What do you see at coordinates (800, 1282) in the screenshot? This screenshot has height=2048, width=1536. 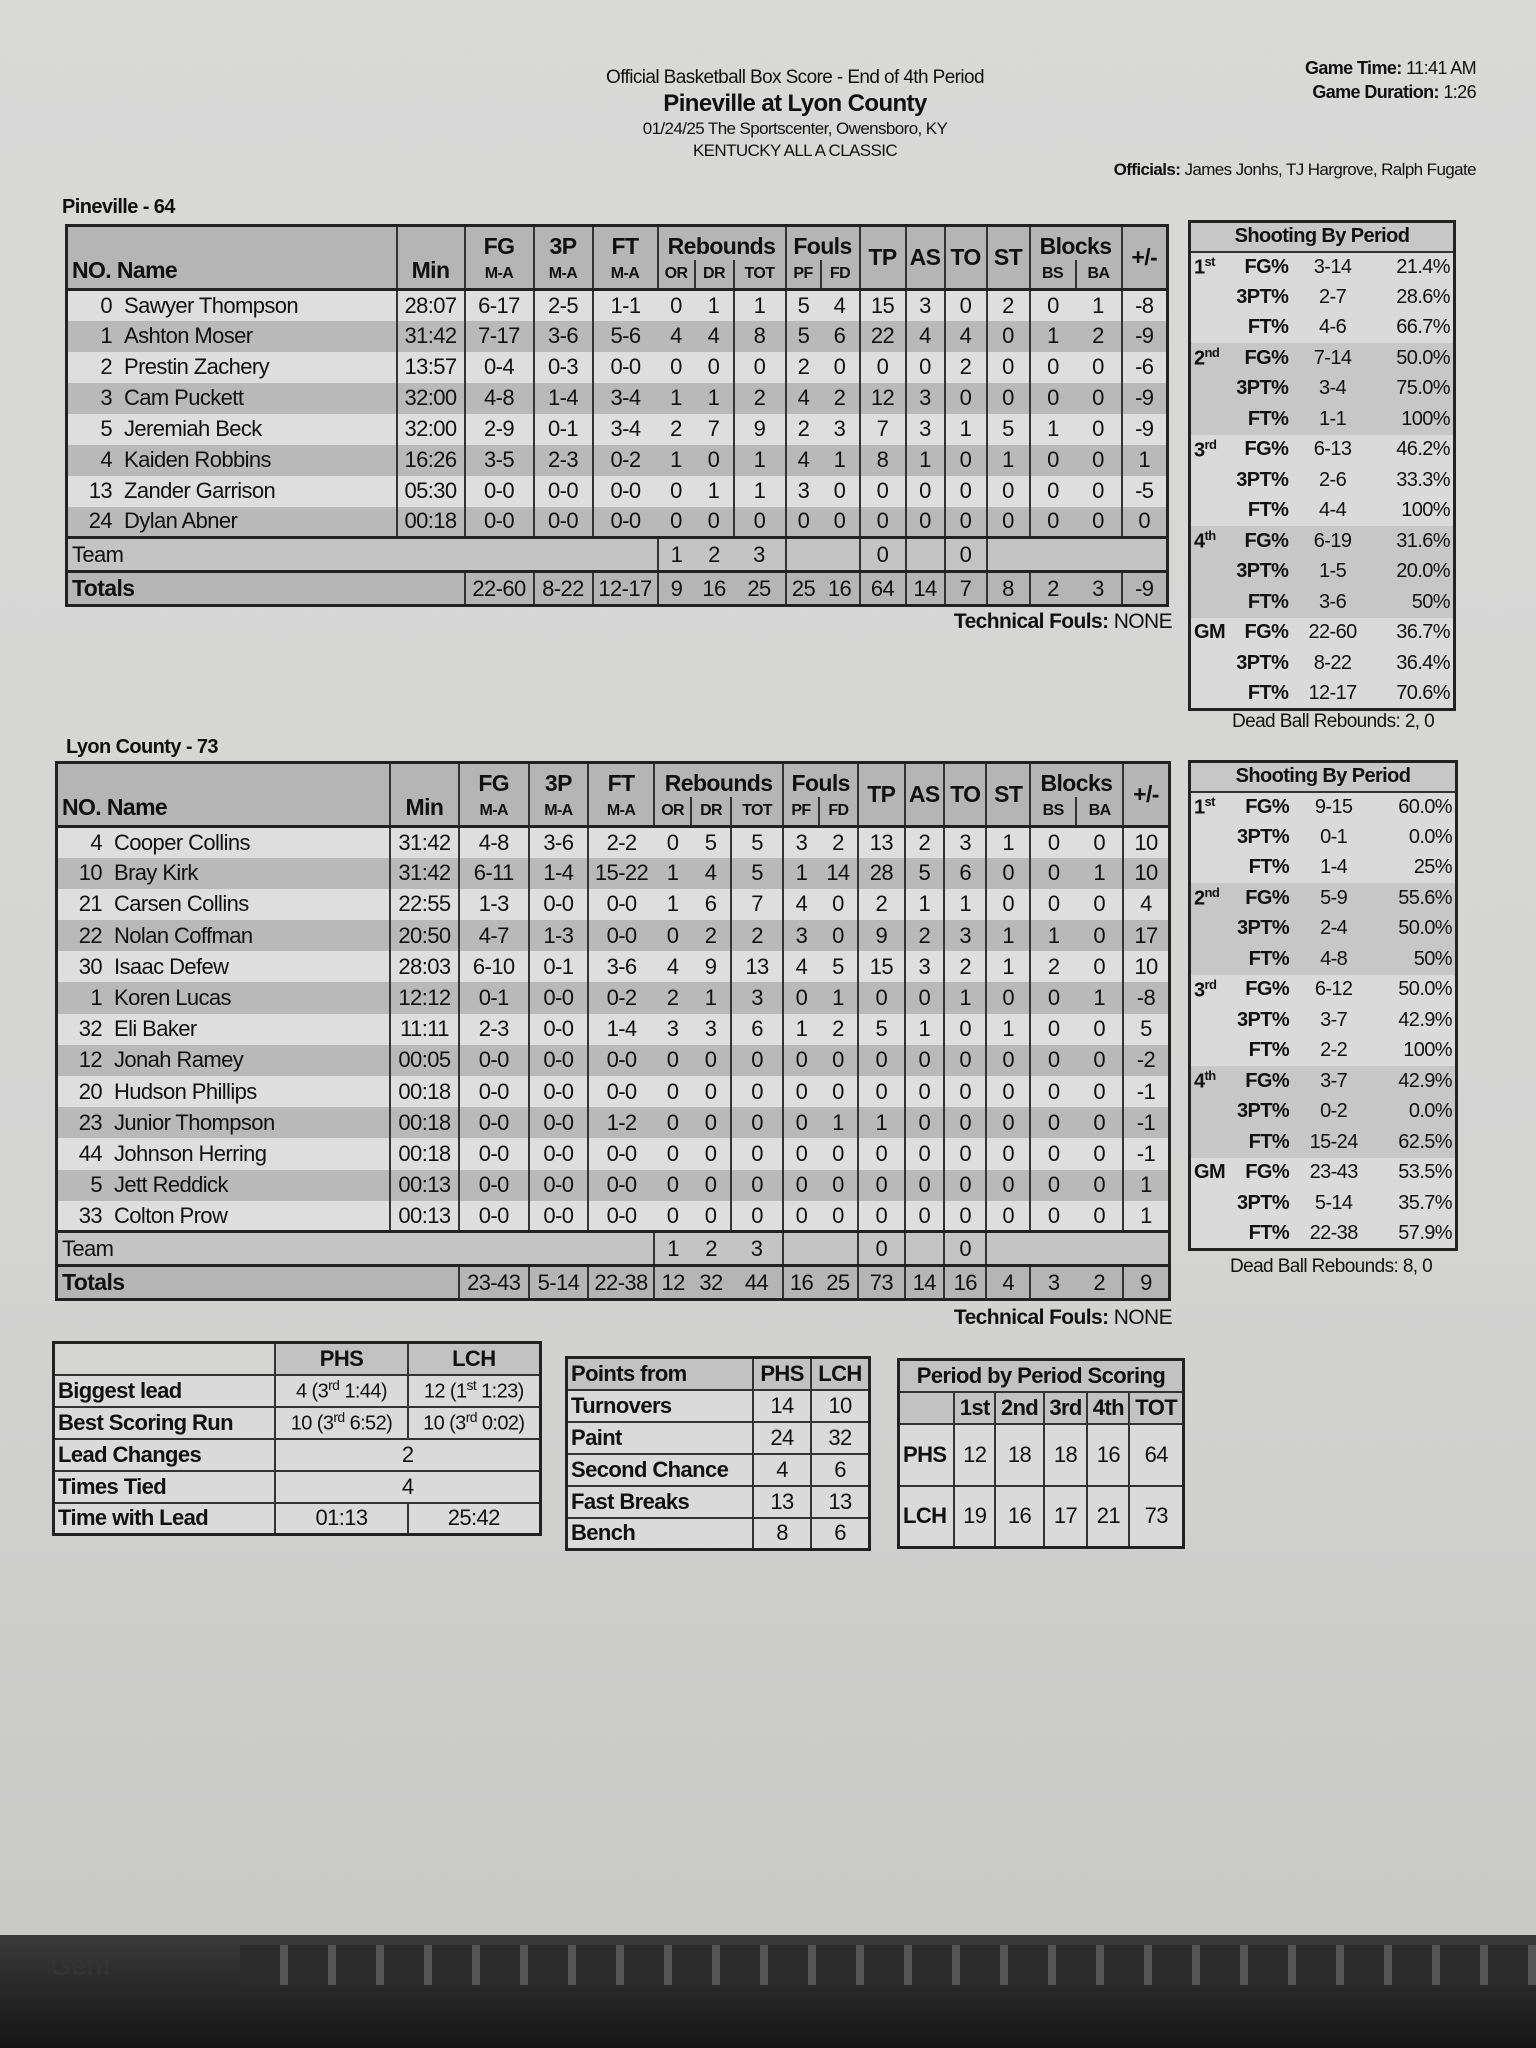 I see `totals-pf: 16` at bounding box center [800, 1282].